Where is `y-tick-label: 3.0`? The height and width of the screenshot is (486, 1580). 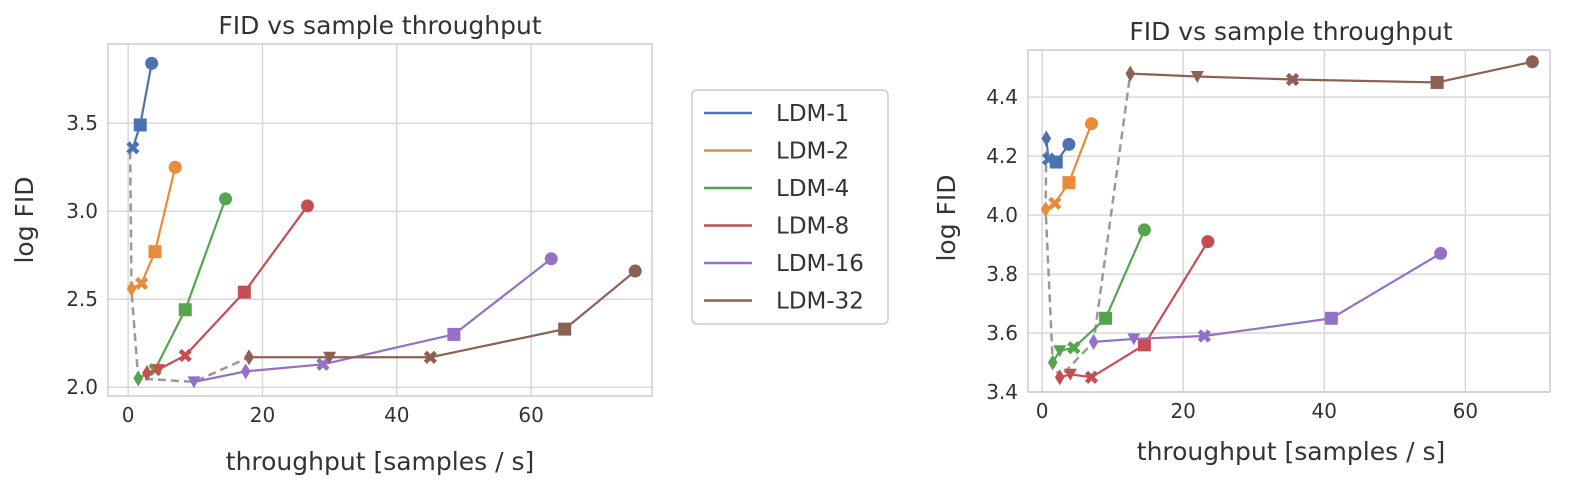
y-tick-label: 3.0 is located at coordinates (82, 211).